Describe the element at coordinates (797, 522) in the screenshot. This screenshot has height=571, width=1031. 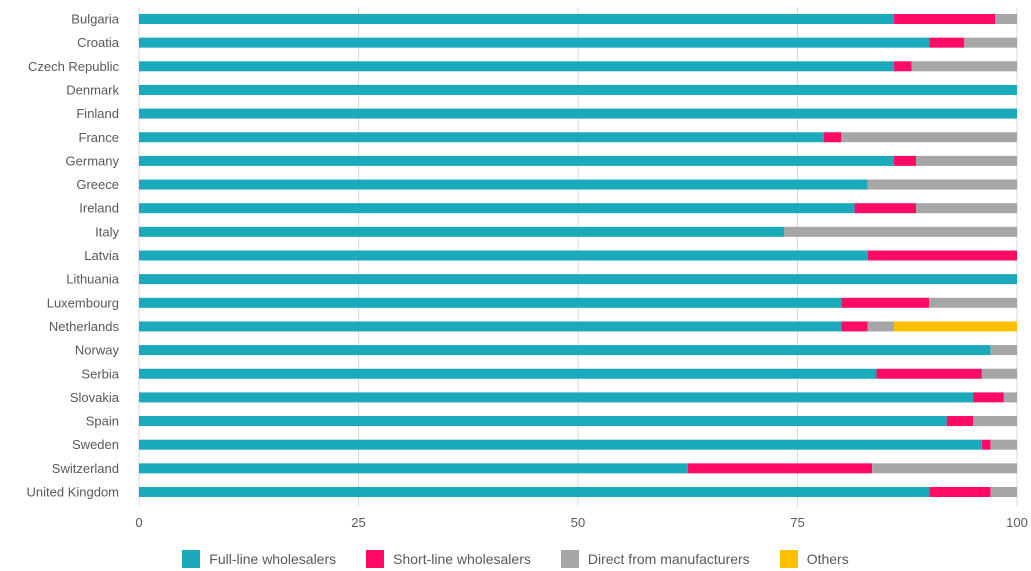
I see `x-tick-label: 75` at that location.